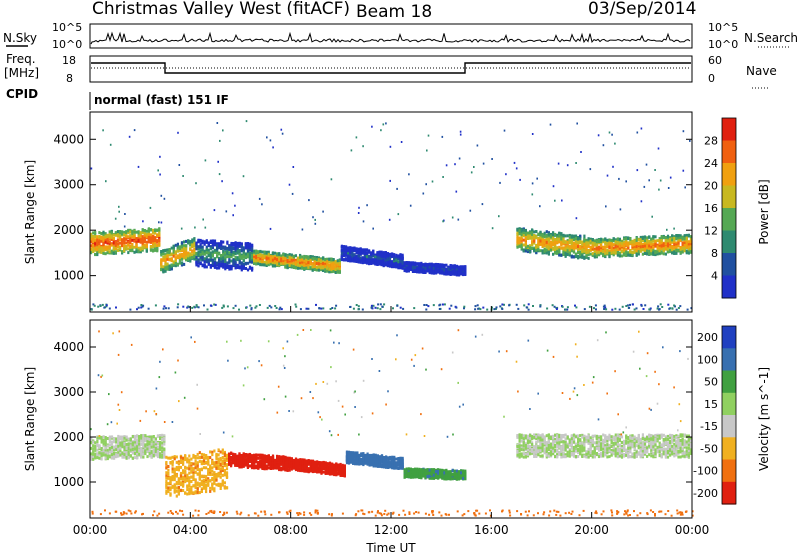 The height and width of the screenshot is (554, 800). Describe the element at coordinates (69, 78) in the screenshot. I see `freq-tick-bottom: 8` at that location.